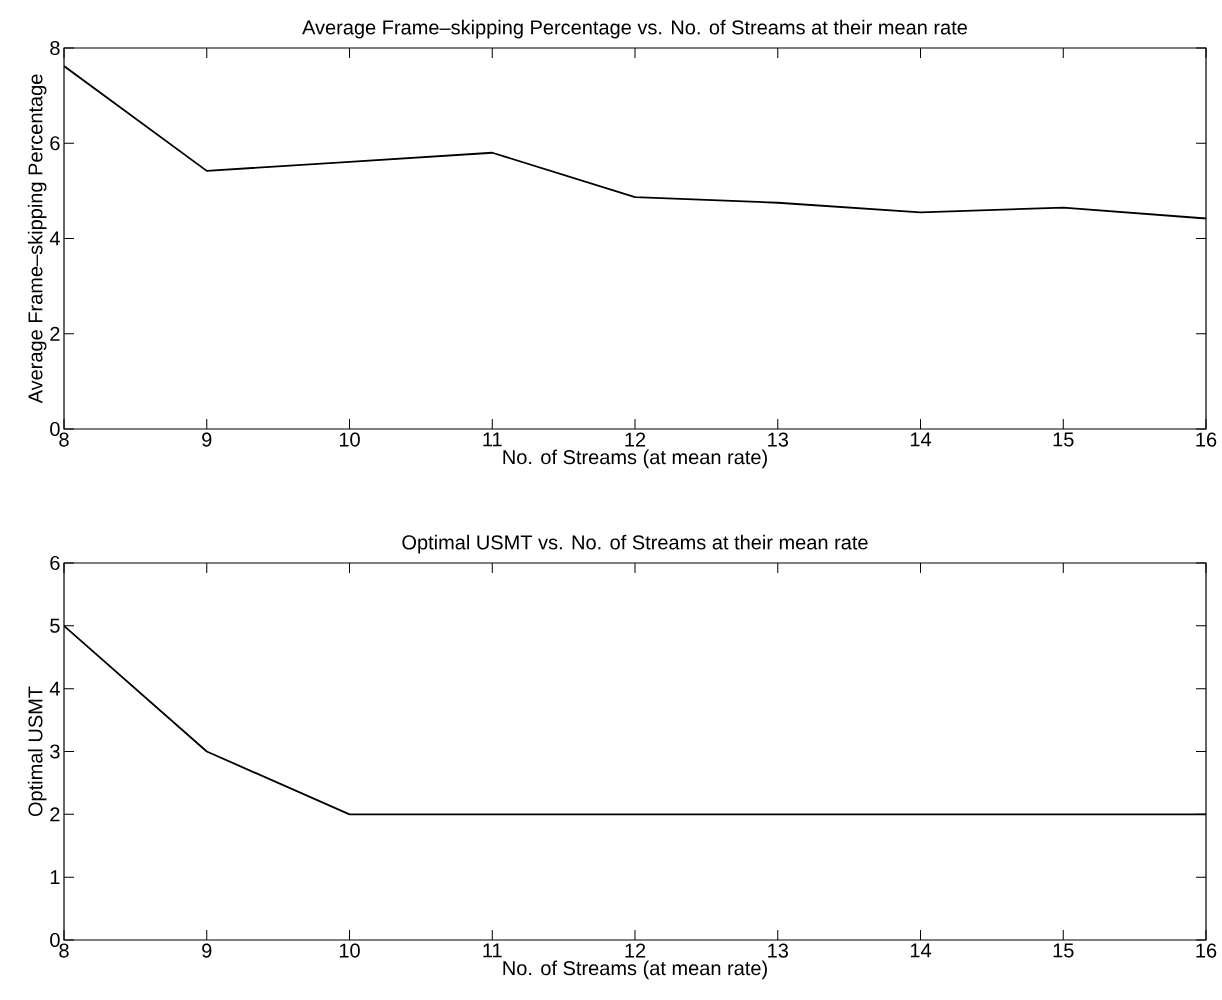  What do you see at coordinates (55, 48) in the screenshot?
I see `y-tick-label: 8` at bounding box center [55, 48].